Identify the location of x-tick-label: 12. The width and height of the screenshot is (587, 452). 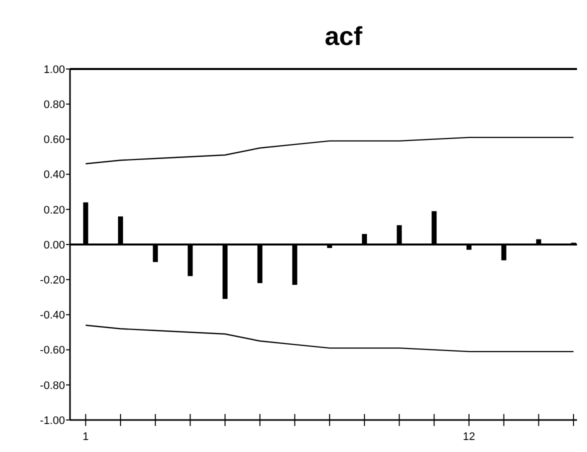
(469, 437).